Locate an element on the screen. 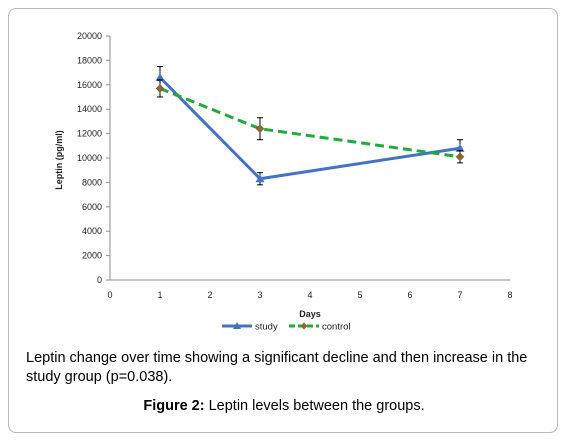  y-tick-label: 20000 is located at coordinates (89, 36).